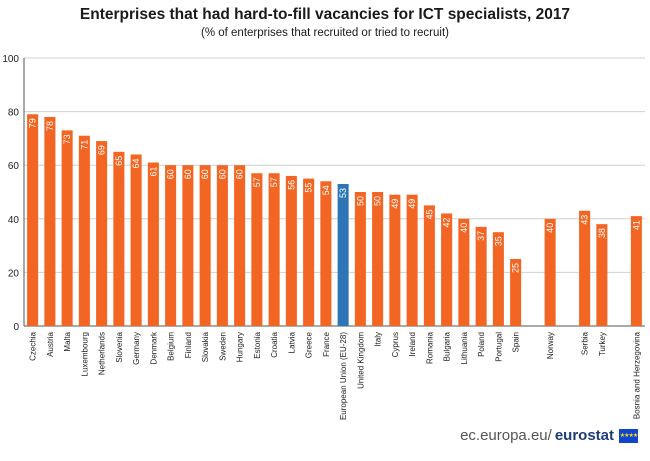 The image size is (650, 461). Describe the element at coordinates (188, 345) in the screenshot. I see `x-tick-label: Finland` at that location.